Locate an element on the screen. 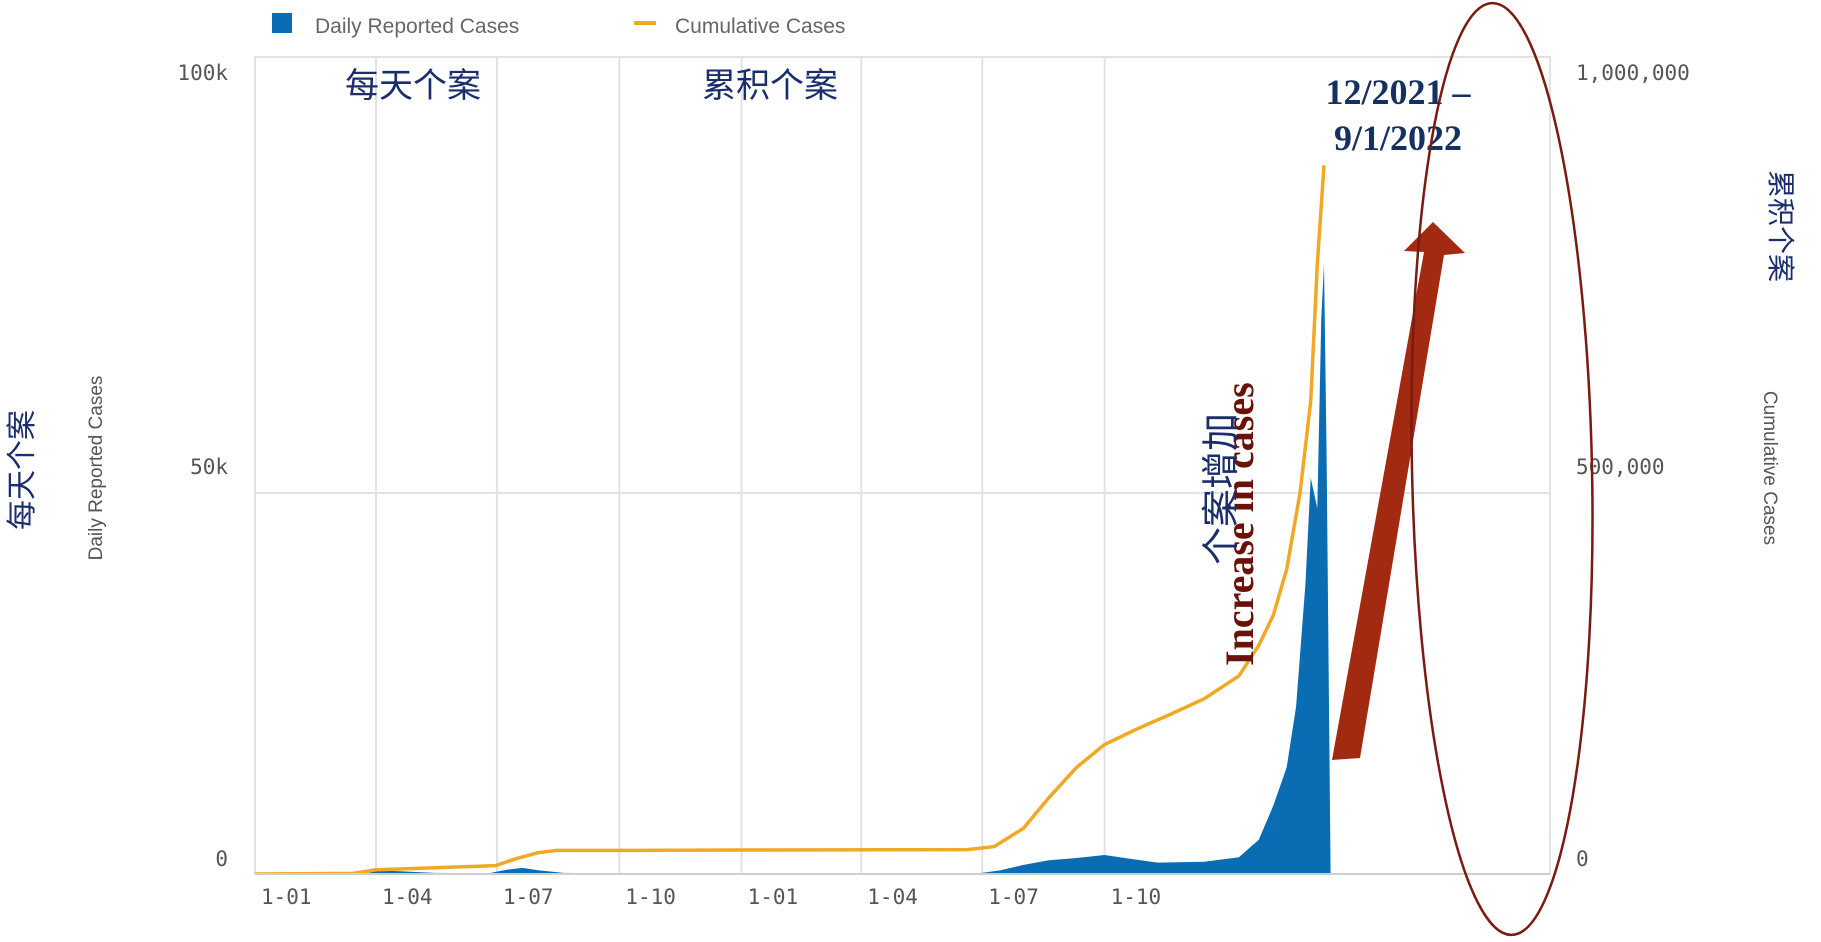 The image size is (1821, 942). legend-cumulative-swatch is located at coordinates (645, 23).